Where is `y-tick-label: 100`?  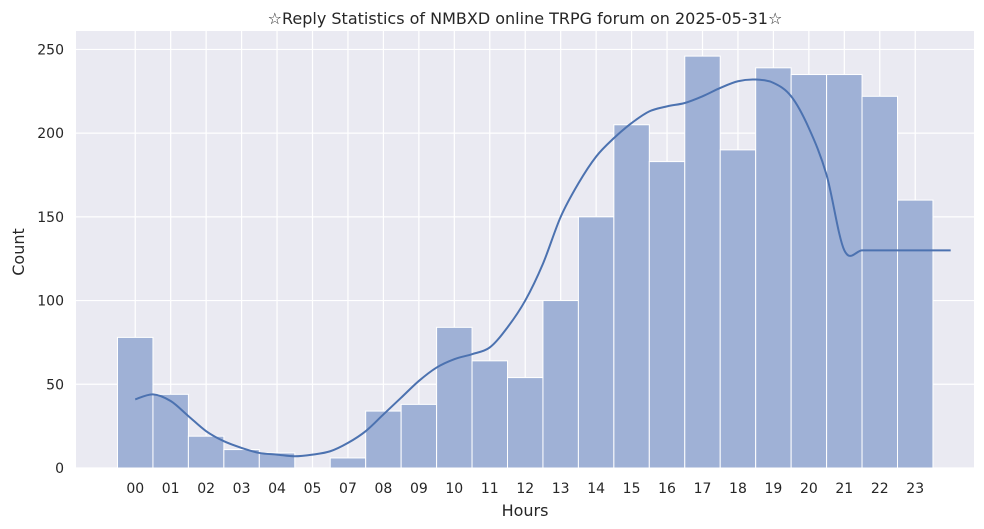 y-tick-label: 100 is located at coordinates (50, 302).